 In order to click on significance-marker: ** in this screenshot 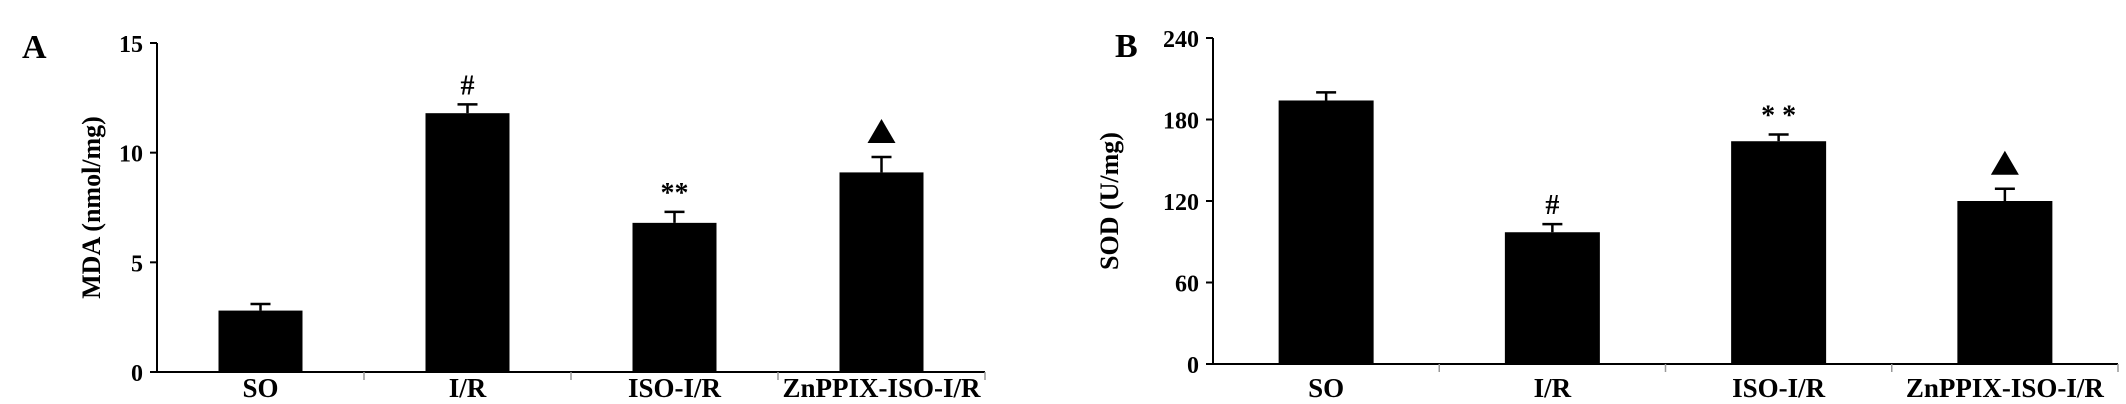, I will do `click(675, 193)`.